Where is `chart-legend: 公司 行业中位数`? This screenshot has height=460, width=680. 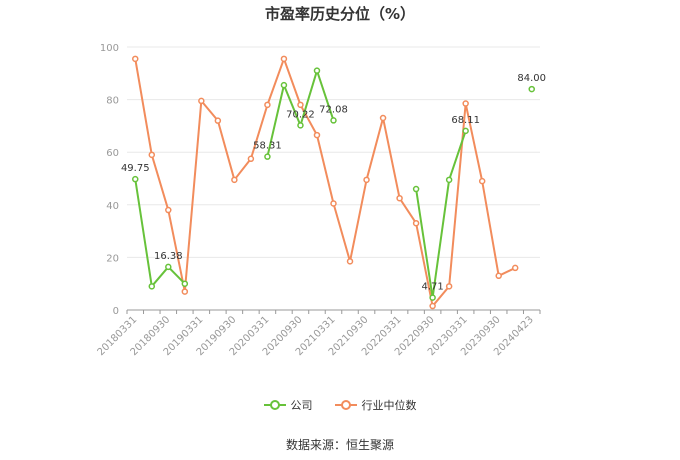
chart-legend: 公司 行业中位数 is located at coordinates (340, 405).